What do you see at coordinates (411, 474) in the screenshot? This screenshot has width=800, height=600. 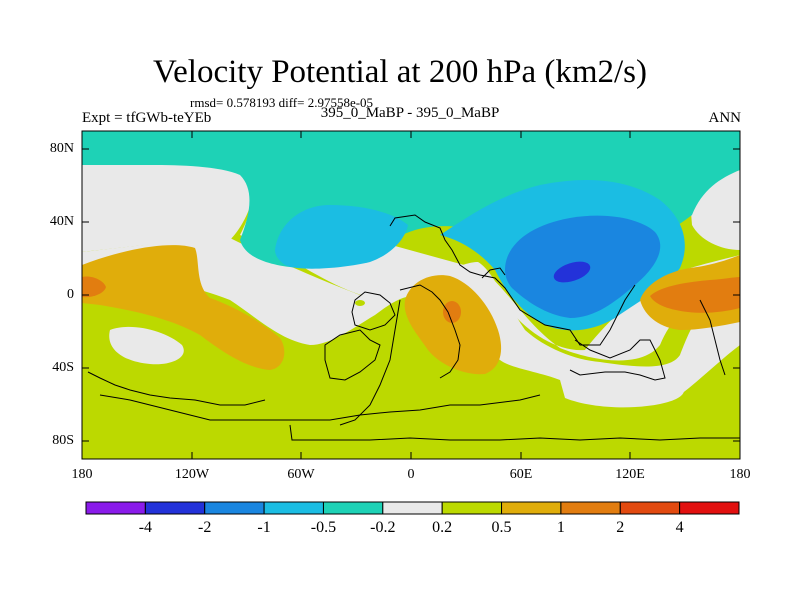 I see `x-tick-label: 0` at bounding box center [411, 474].